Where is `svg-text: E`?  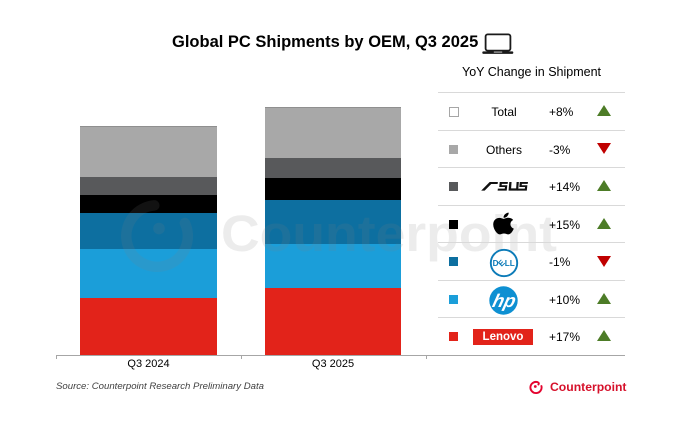 svg-text: E is located at coordinates (502, 263).